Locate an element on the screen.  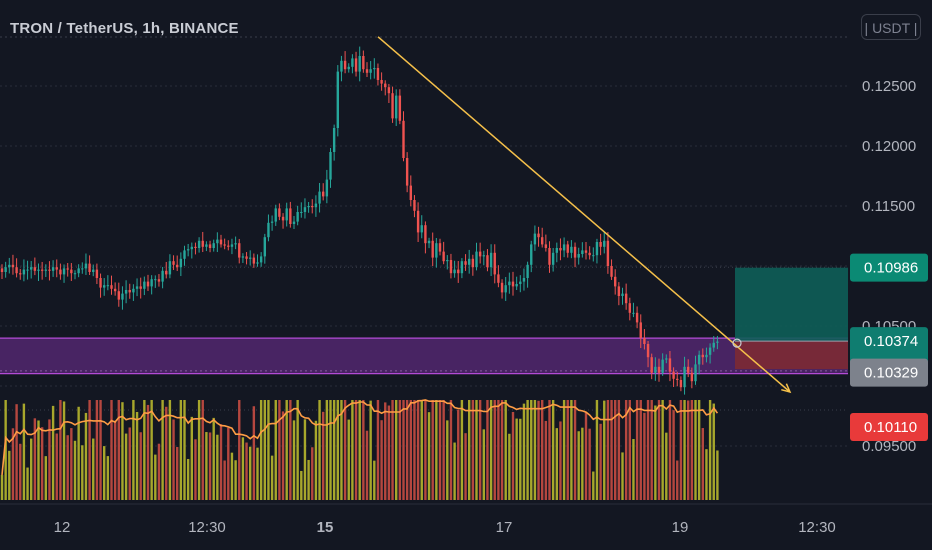
zone-level-badge-text-0: 0.10329 is located at coordinates (891, 373).